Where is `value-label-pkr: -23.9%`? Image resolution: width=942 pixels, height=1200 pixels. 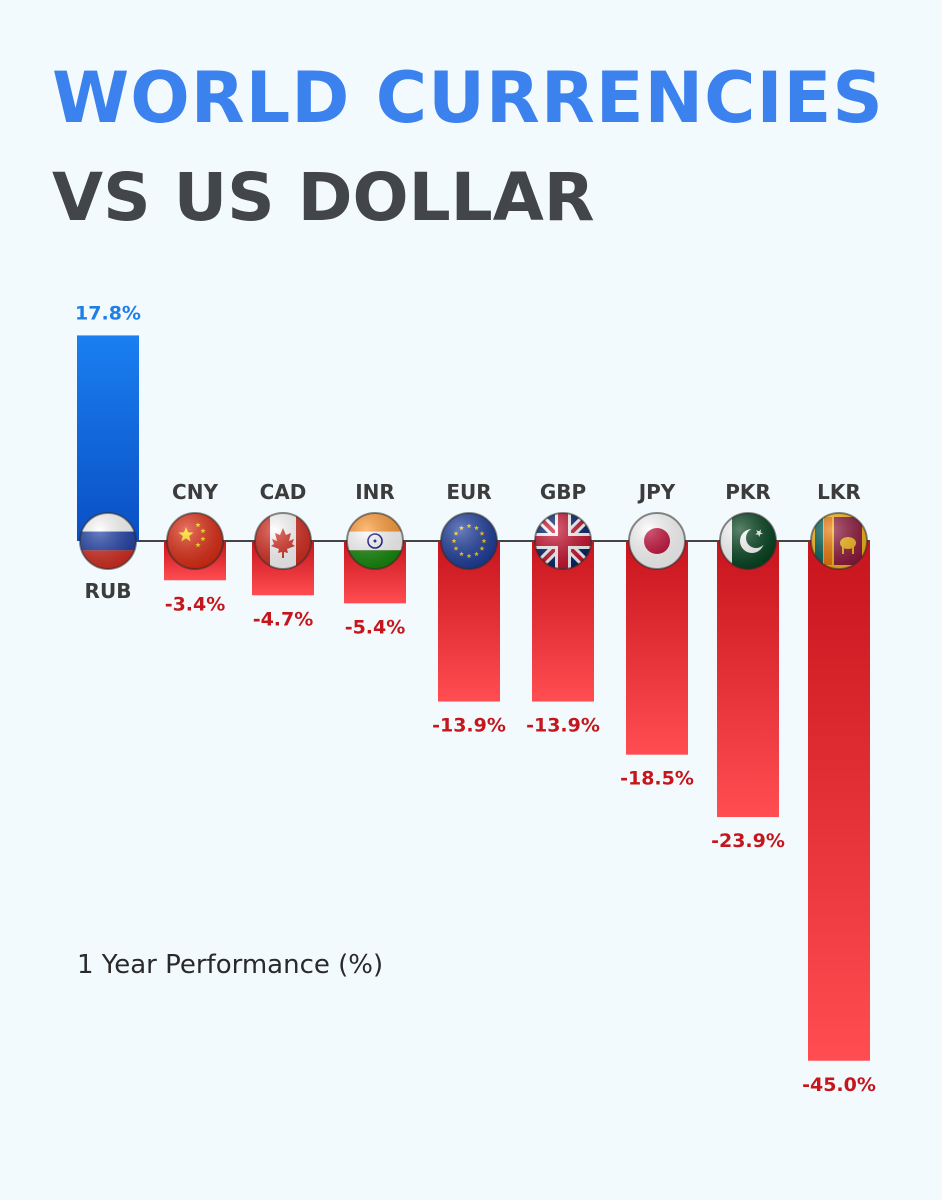
value-label-pkr: -23.9% is located at coordinates (748, 841).